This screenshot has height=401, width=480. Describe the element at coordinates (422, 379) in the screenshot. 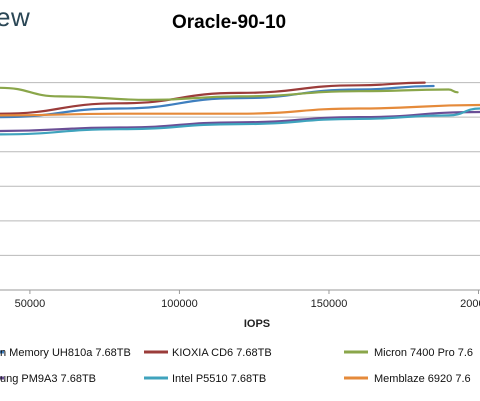

I see `legend-label-5: Memblaze 6920 7.6` at that location.